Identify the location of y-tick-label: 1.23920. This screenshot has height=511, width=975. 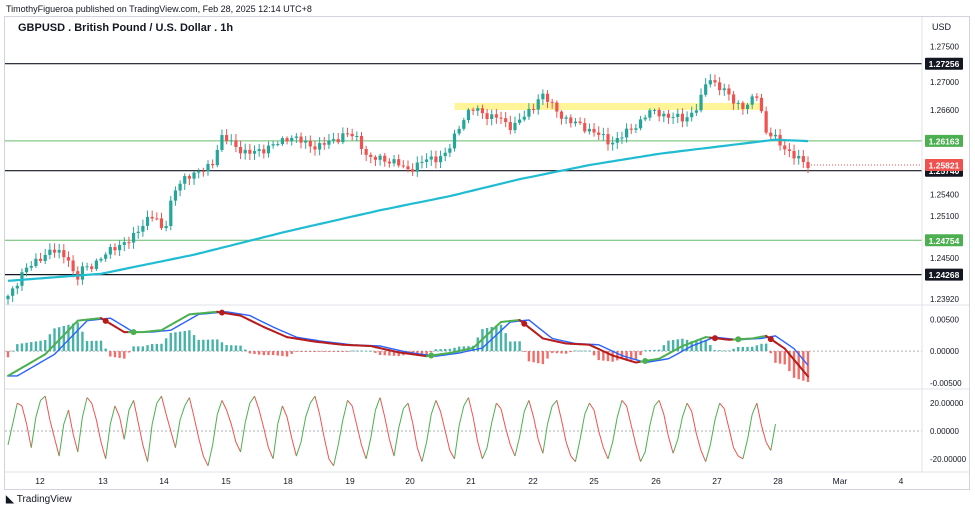
(944, 299).